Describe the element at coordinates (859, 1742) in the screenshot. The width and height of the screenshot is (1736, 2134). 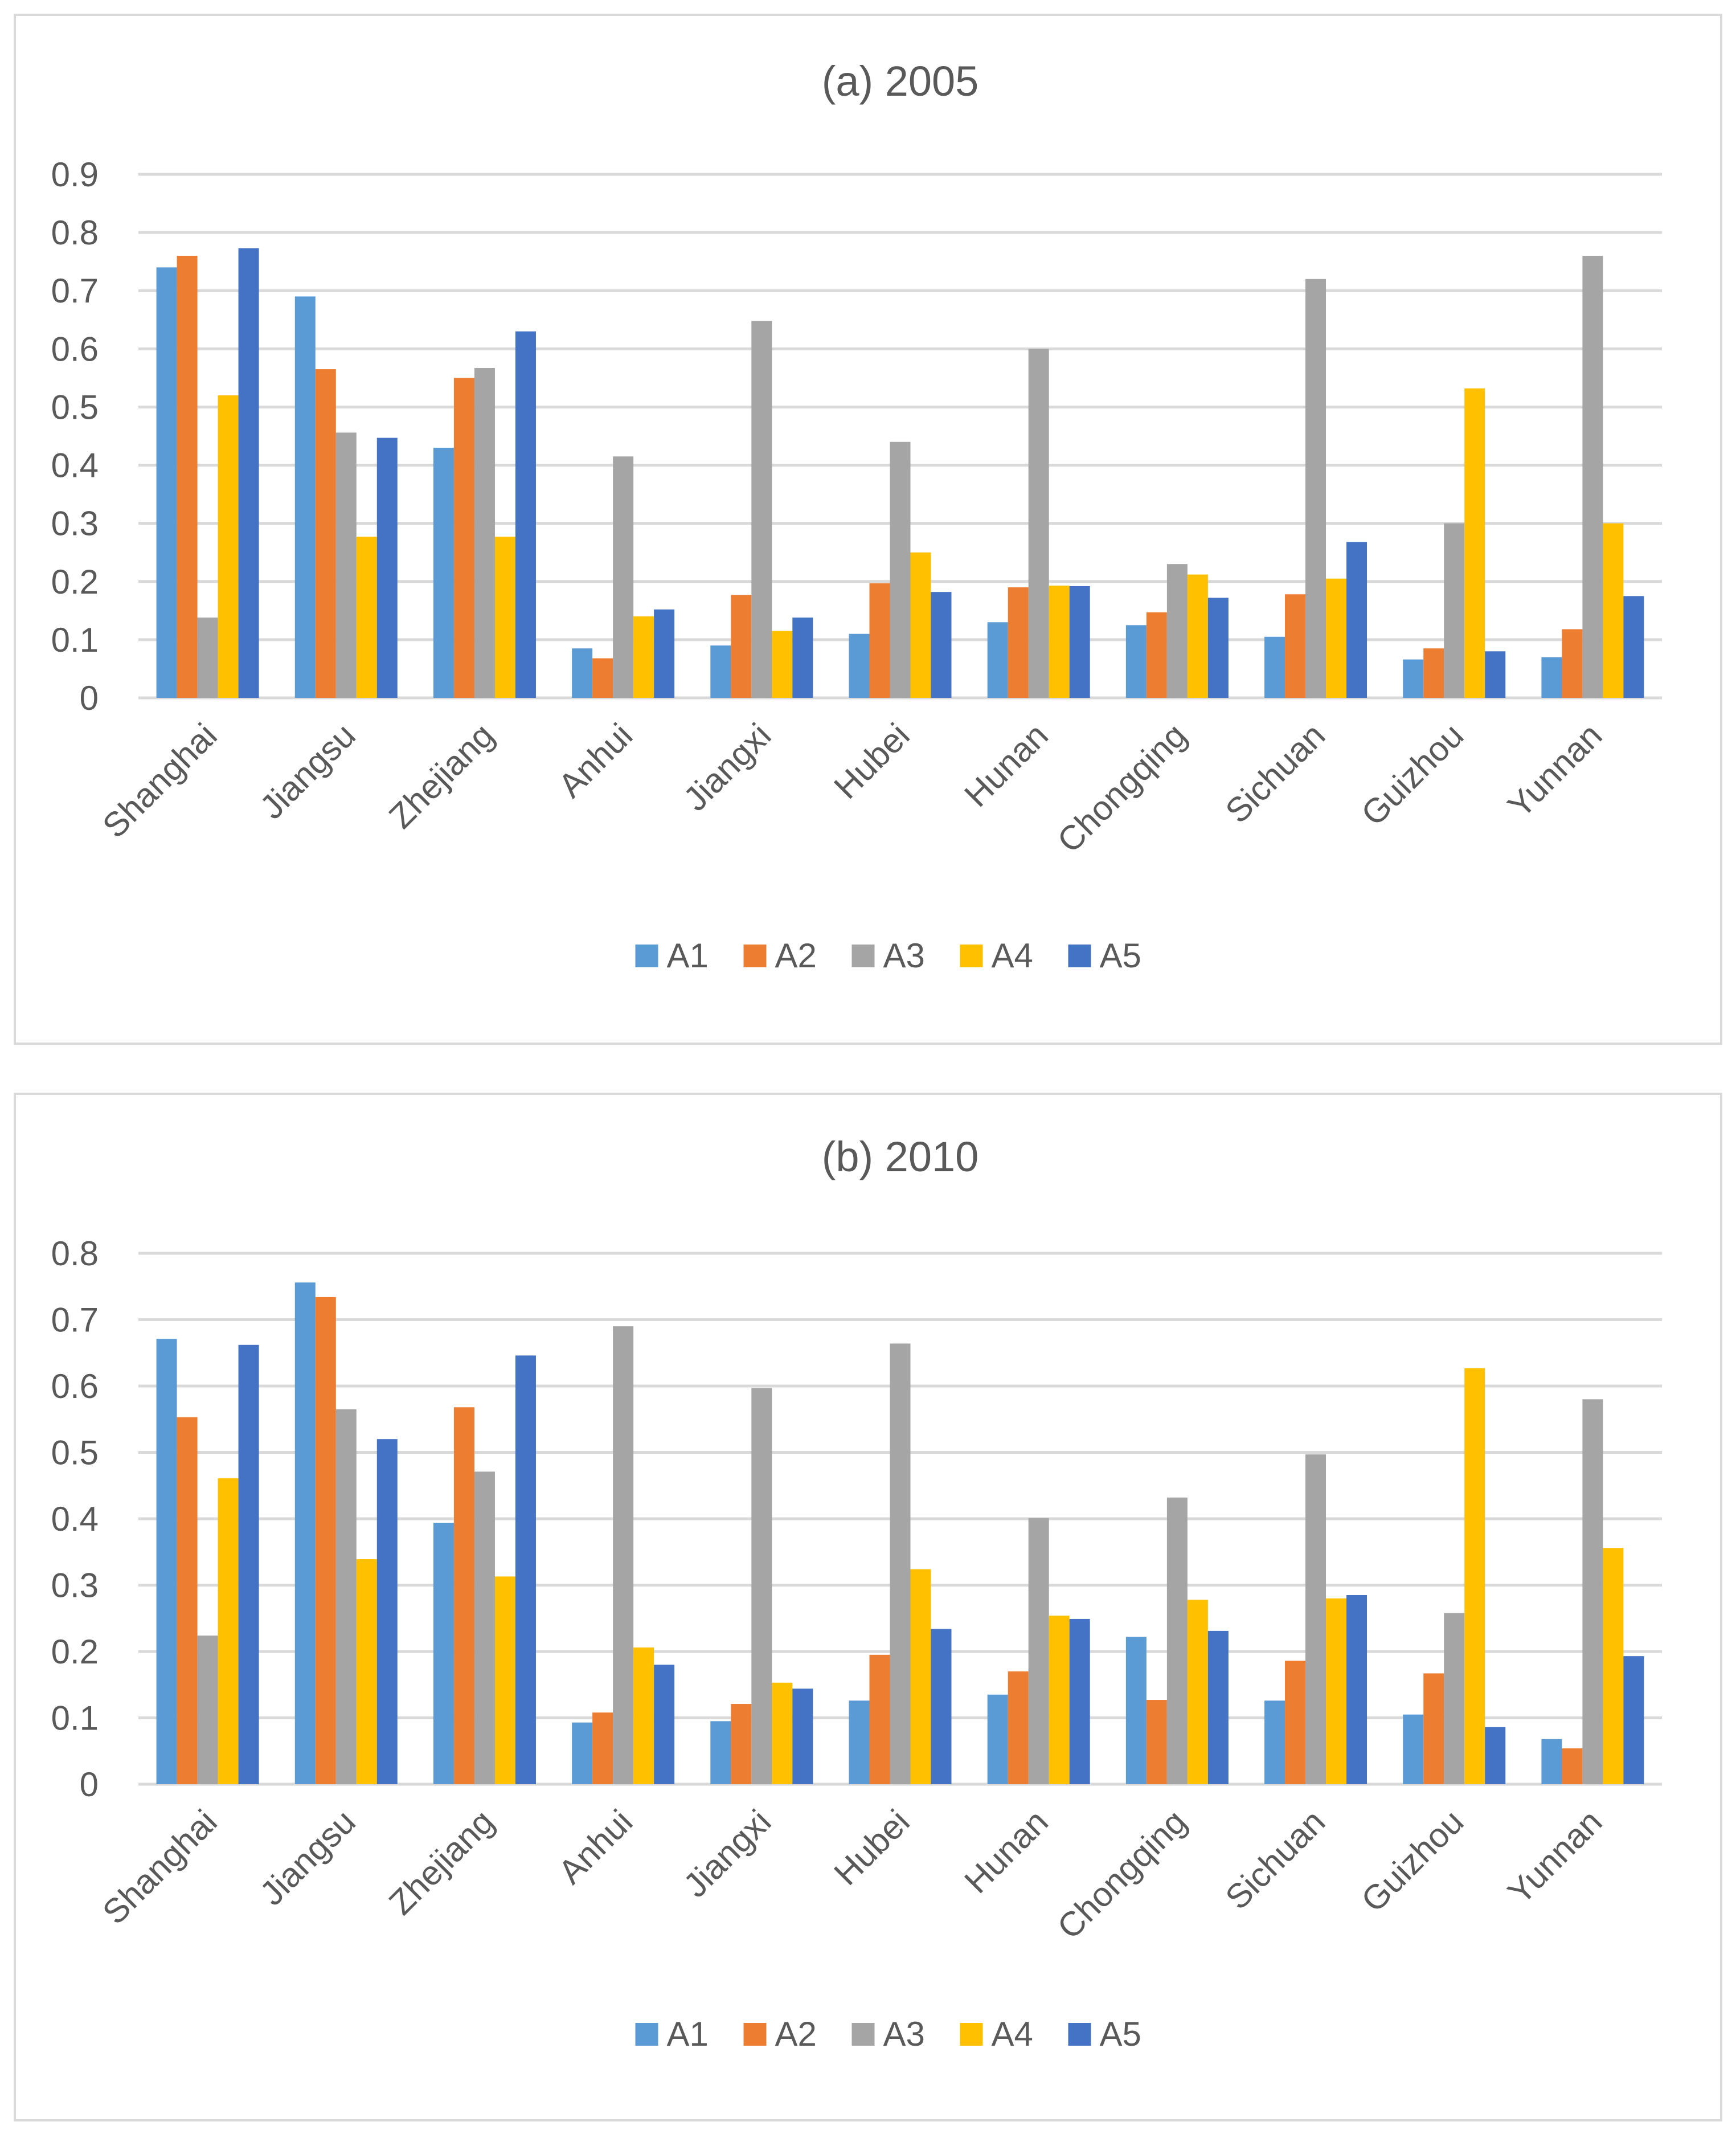
I see `bar-a1-hubei` at that location.